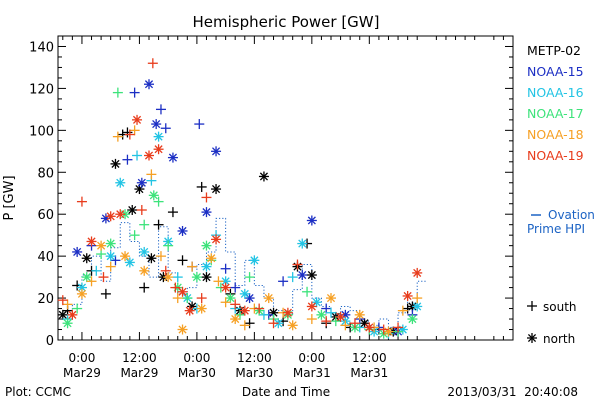 Image resolution: width=600 pixels, height=400 pixels. I want to click on x-axis-label: Date and Time, so click(286, 392).